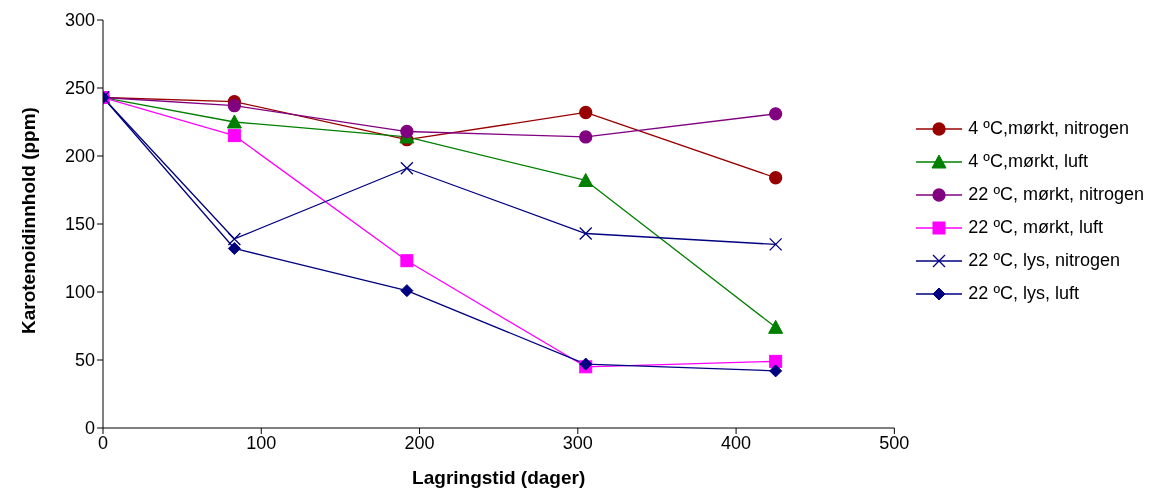  I want to click on y-tick-label: 200, so click(79, 156).